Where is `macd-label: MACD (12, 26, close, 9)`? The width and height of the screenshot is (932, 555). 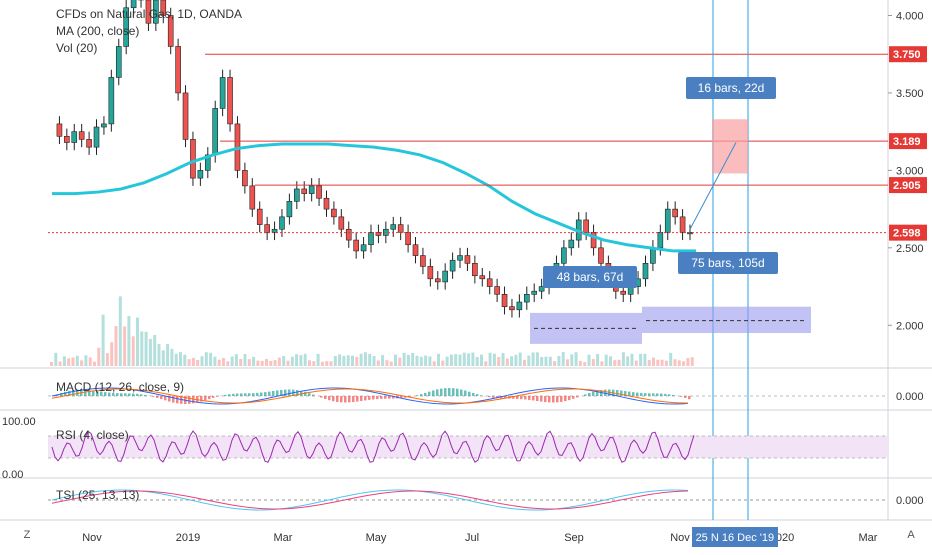 macd-label: MACD (12, 26, close, 9) is located at coordinates (120, 387).